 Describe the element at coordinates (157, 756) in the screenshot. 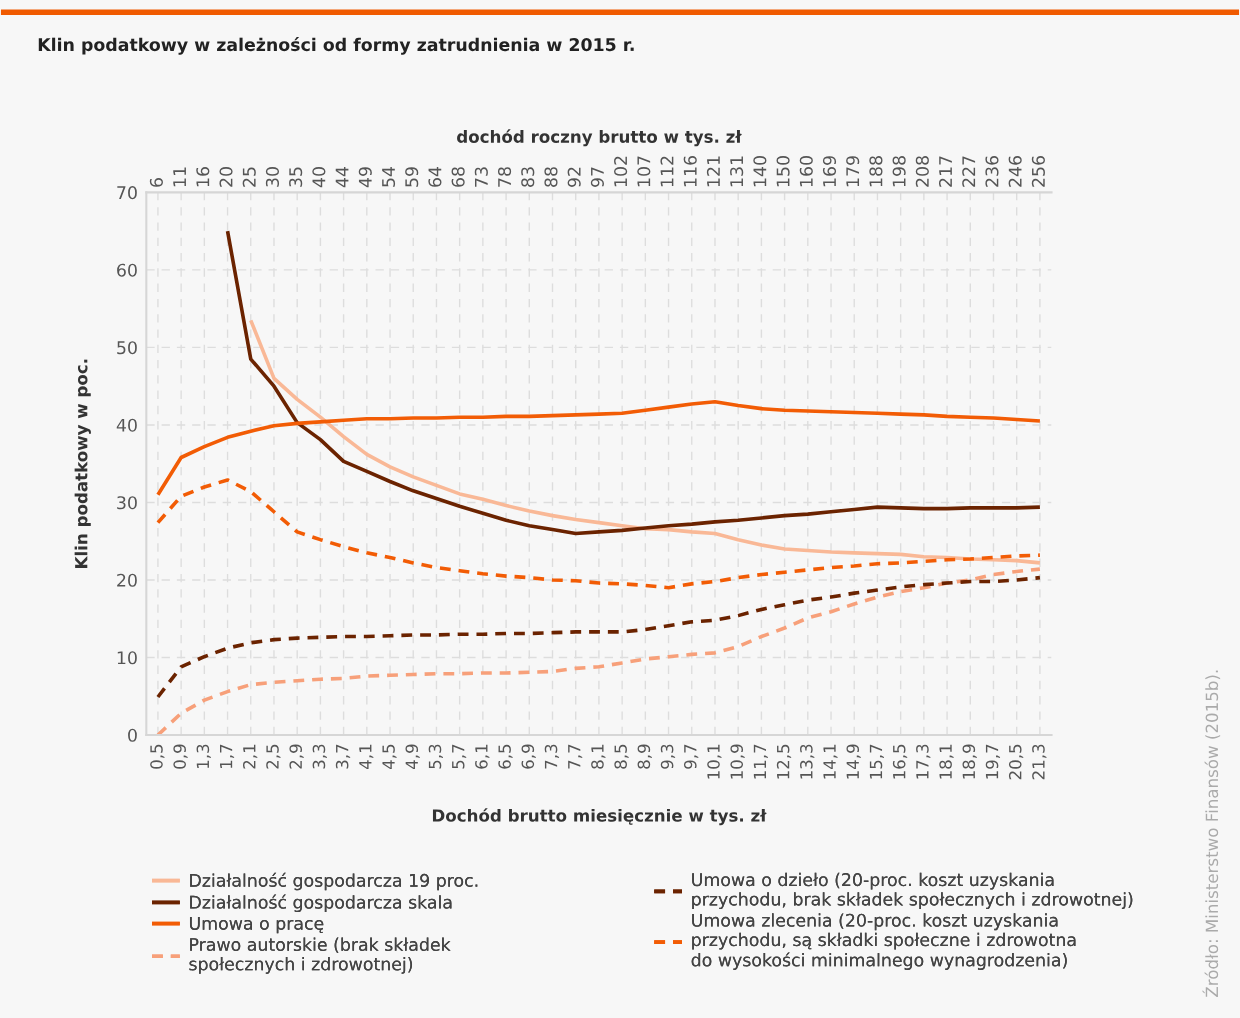

I see `x-tick-label: 0,5` at that location.